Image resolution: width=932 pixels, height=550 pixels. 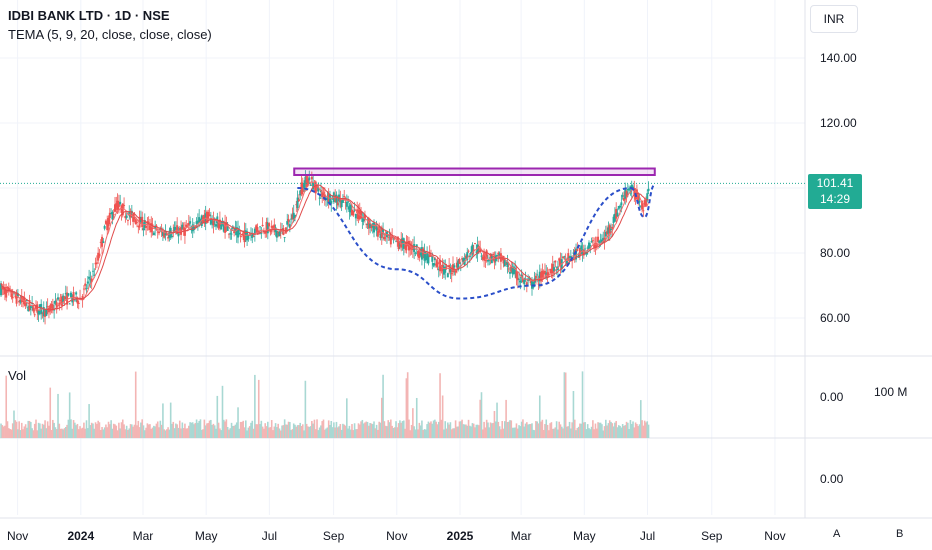 I want to click on button-b: B, so click(x=900, y=534).